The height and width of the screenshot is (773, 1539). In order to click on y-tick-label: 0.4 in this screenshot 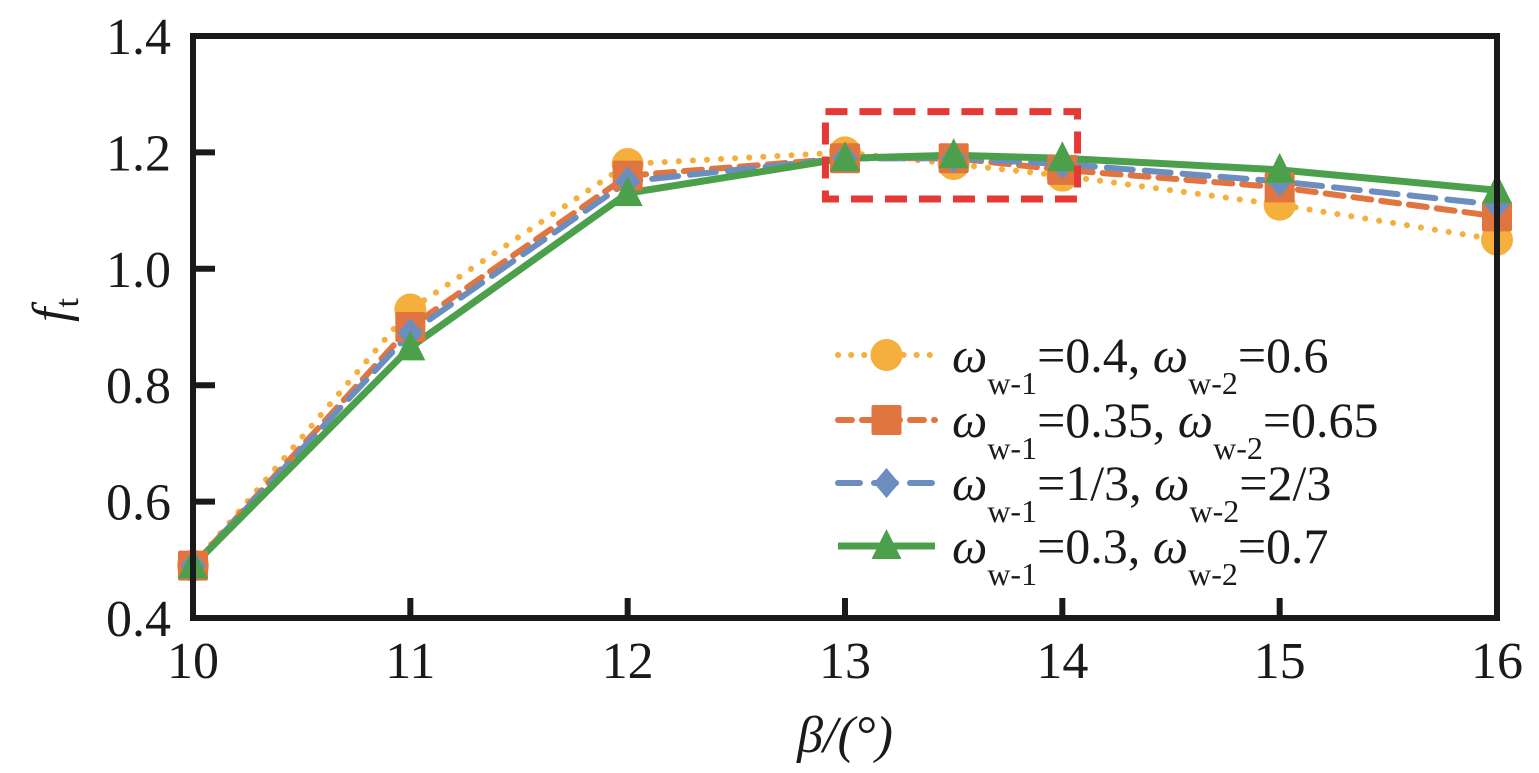, I will do `click(138, 619)`.